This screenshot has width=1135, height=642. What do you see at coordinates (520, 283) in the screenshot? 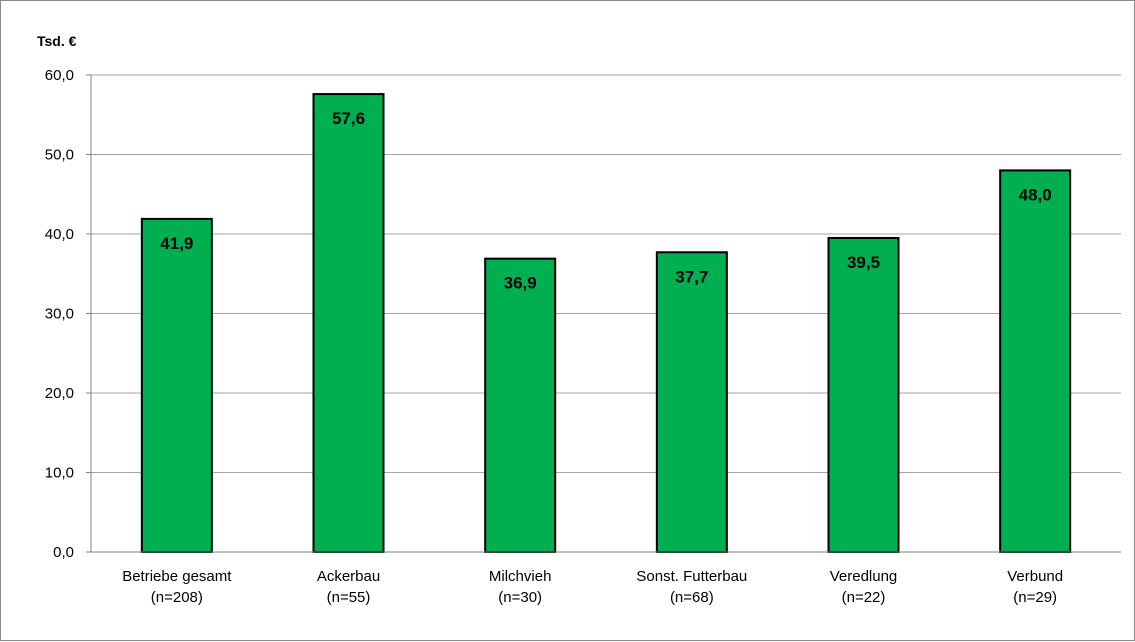
I see `data-label: 36,9` at bounding box center [520, 283].